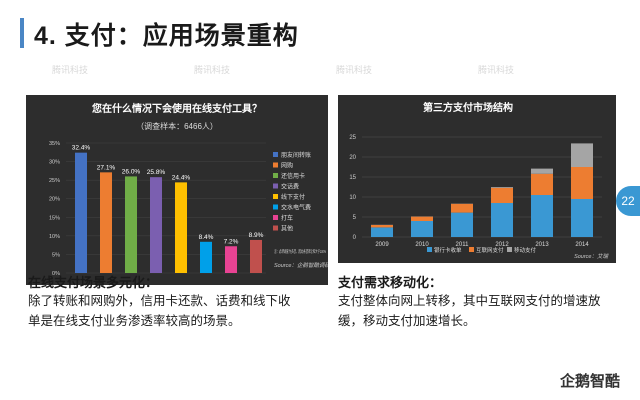 The height and width of the screenshot is (400, 640). What do you see at coordinates (293, 176) in the screenshot?
I see `legend-label: 还信用卡` at bounding box center [293, 176].